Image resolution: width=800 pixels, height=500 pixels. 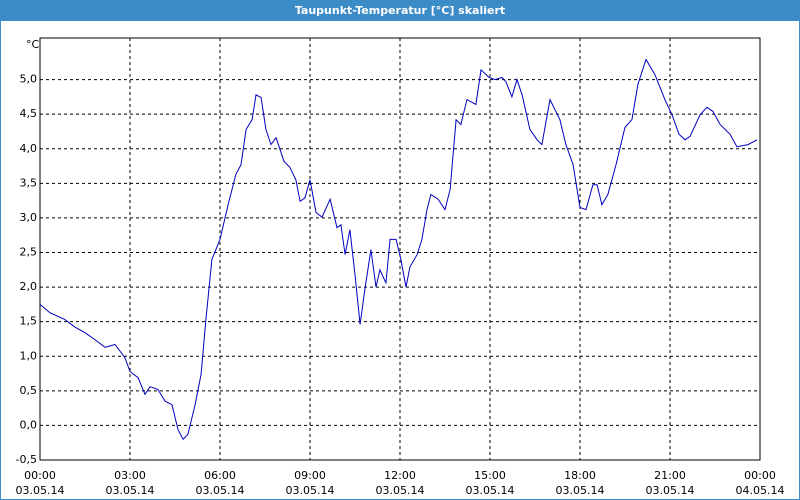 I want to click on chart-title: Taupunkt-Temperatur [°C] skaliert, so click(x=400, y=10).